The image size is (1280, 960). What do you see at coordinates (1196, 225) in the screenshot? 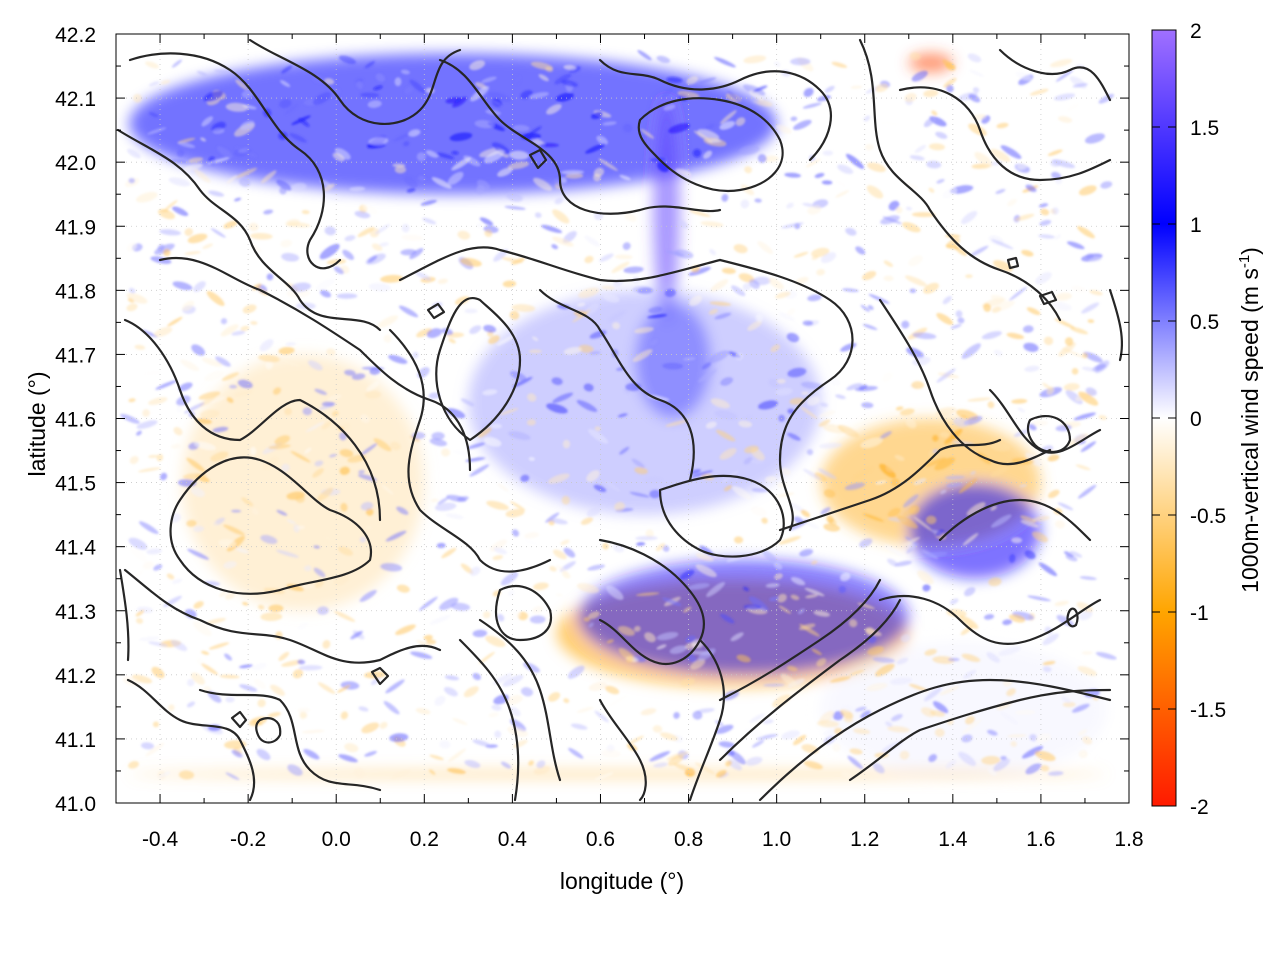
I see `colorbar-tick-label: 1` at bounding box center [1196, 225].